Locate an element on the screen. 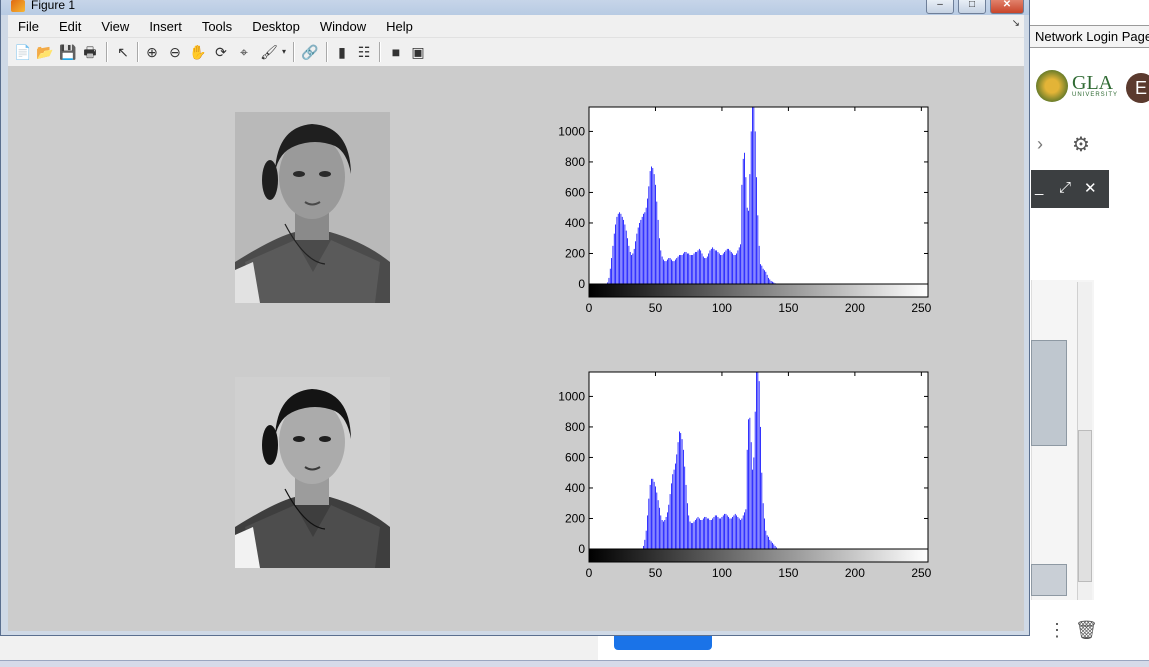 Image resolution: width=1149 pixels, height=667 pixels. rotate-3d-icon: ⟳ is located at coordinates (221, 52).